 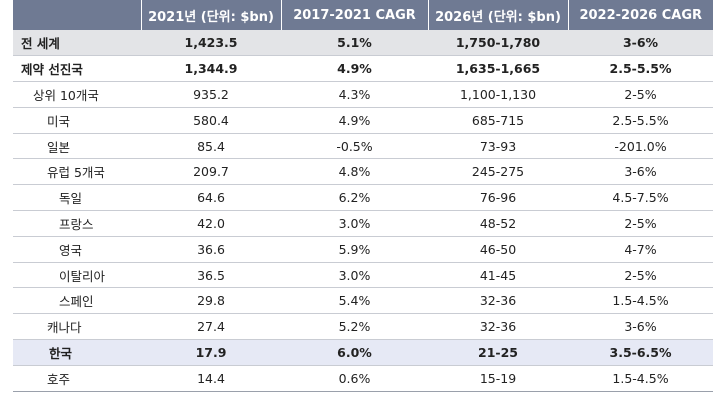 What do you see at coordinates (640, 249) in the screenshot?
I see `cell-cagr-2022-2026: 4-7%` at bounding box center [640, 249].